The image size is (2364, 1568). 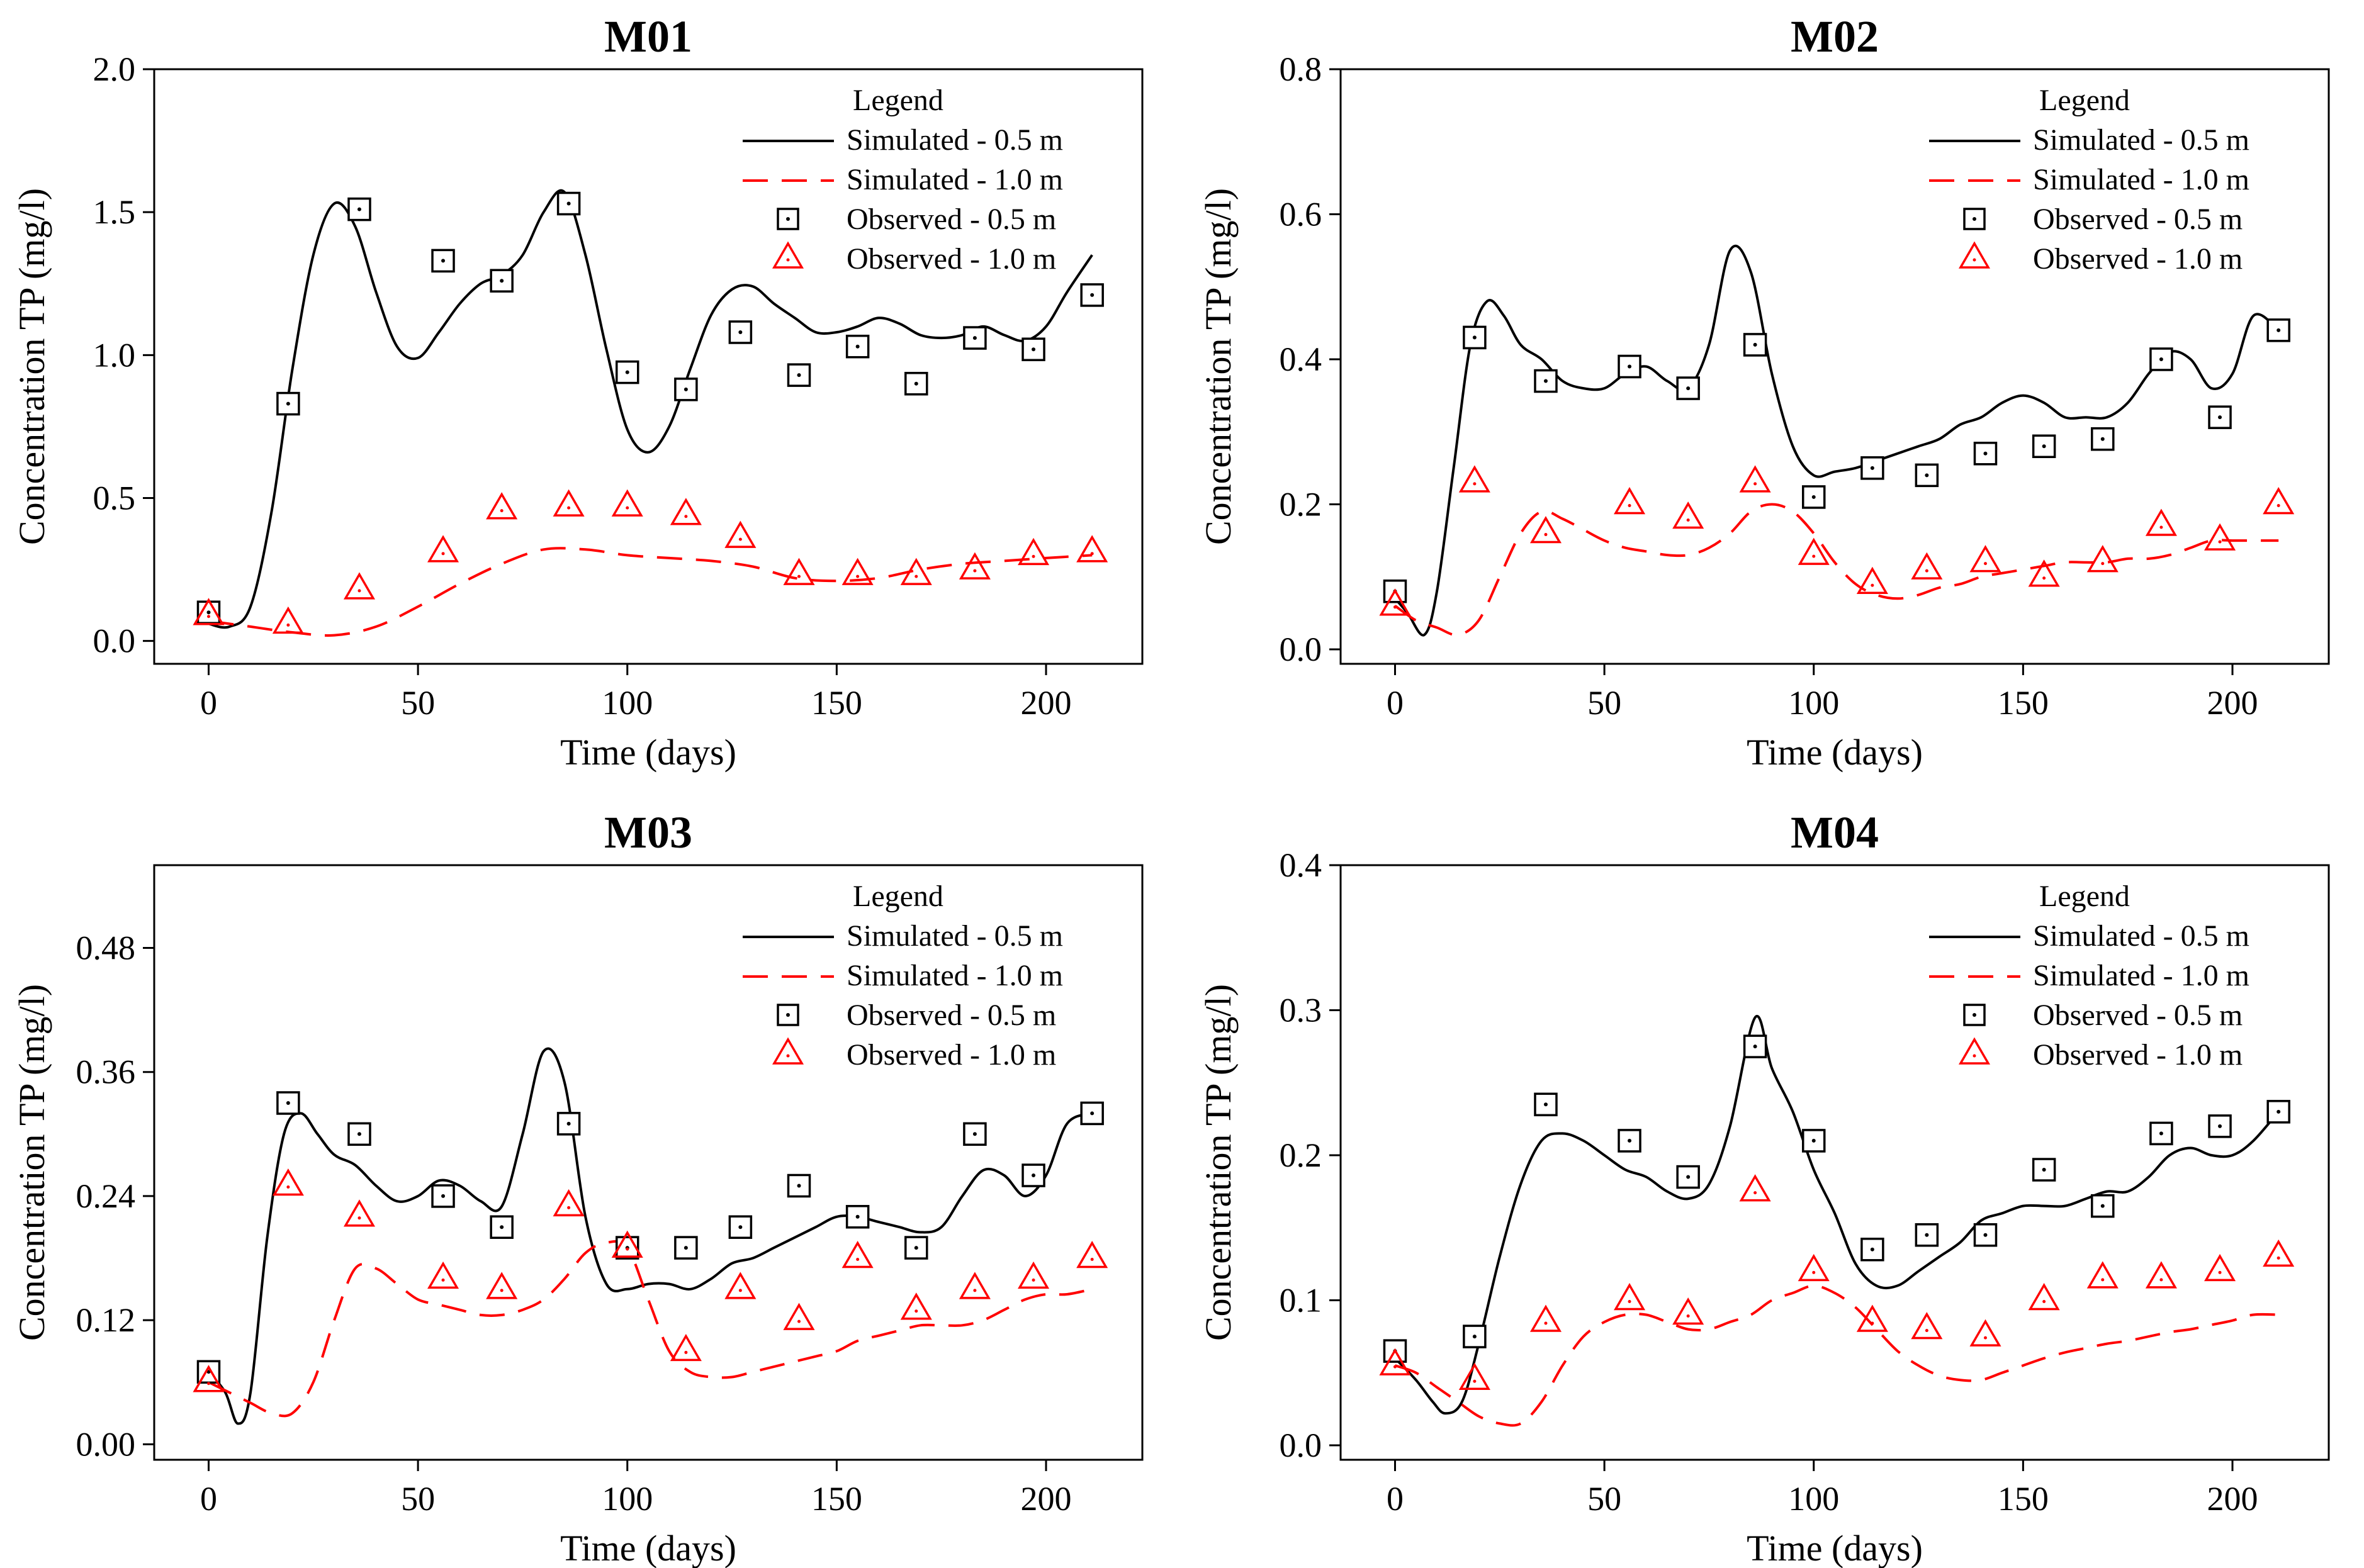 I want to click on chart-title: M02, so click(x=1835, y=36).